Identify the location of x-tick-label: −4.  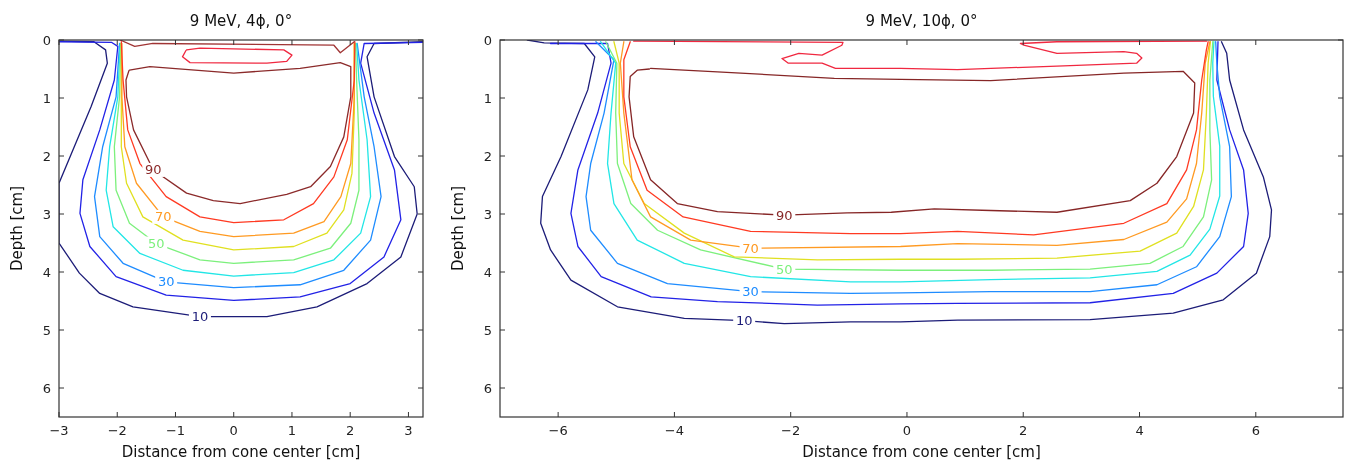
(674, 430).